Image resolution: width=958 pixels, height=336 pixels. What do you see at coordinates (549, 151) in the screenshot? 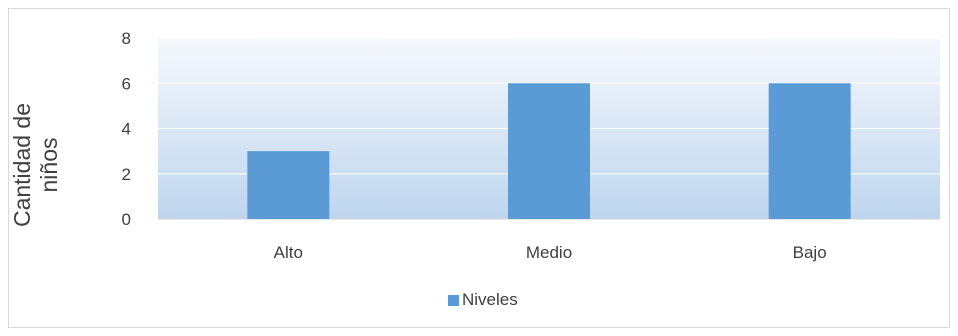
I see `bar-medio` at bounding box center [549, 151].